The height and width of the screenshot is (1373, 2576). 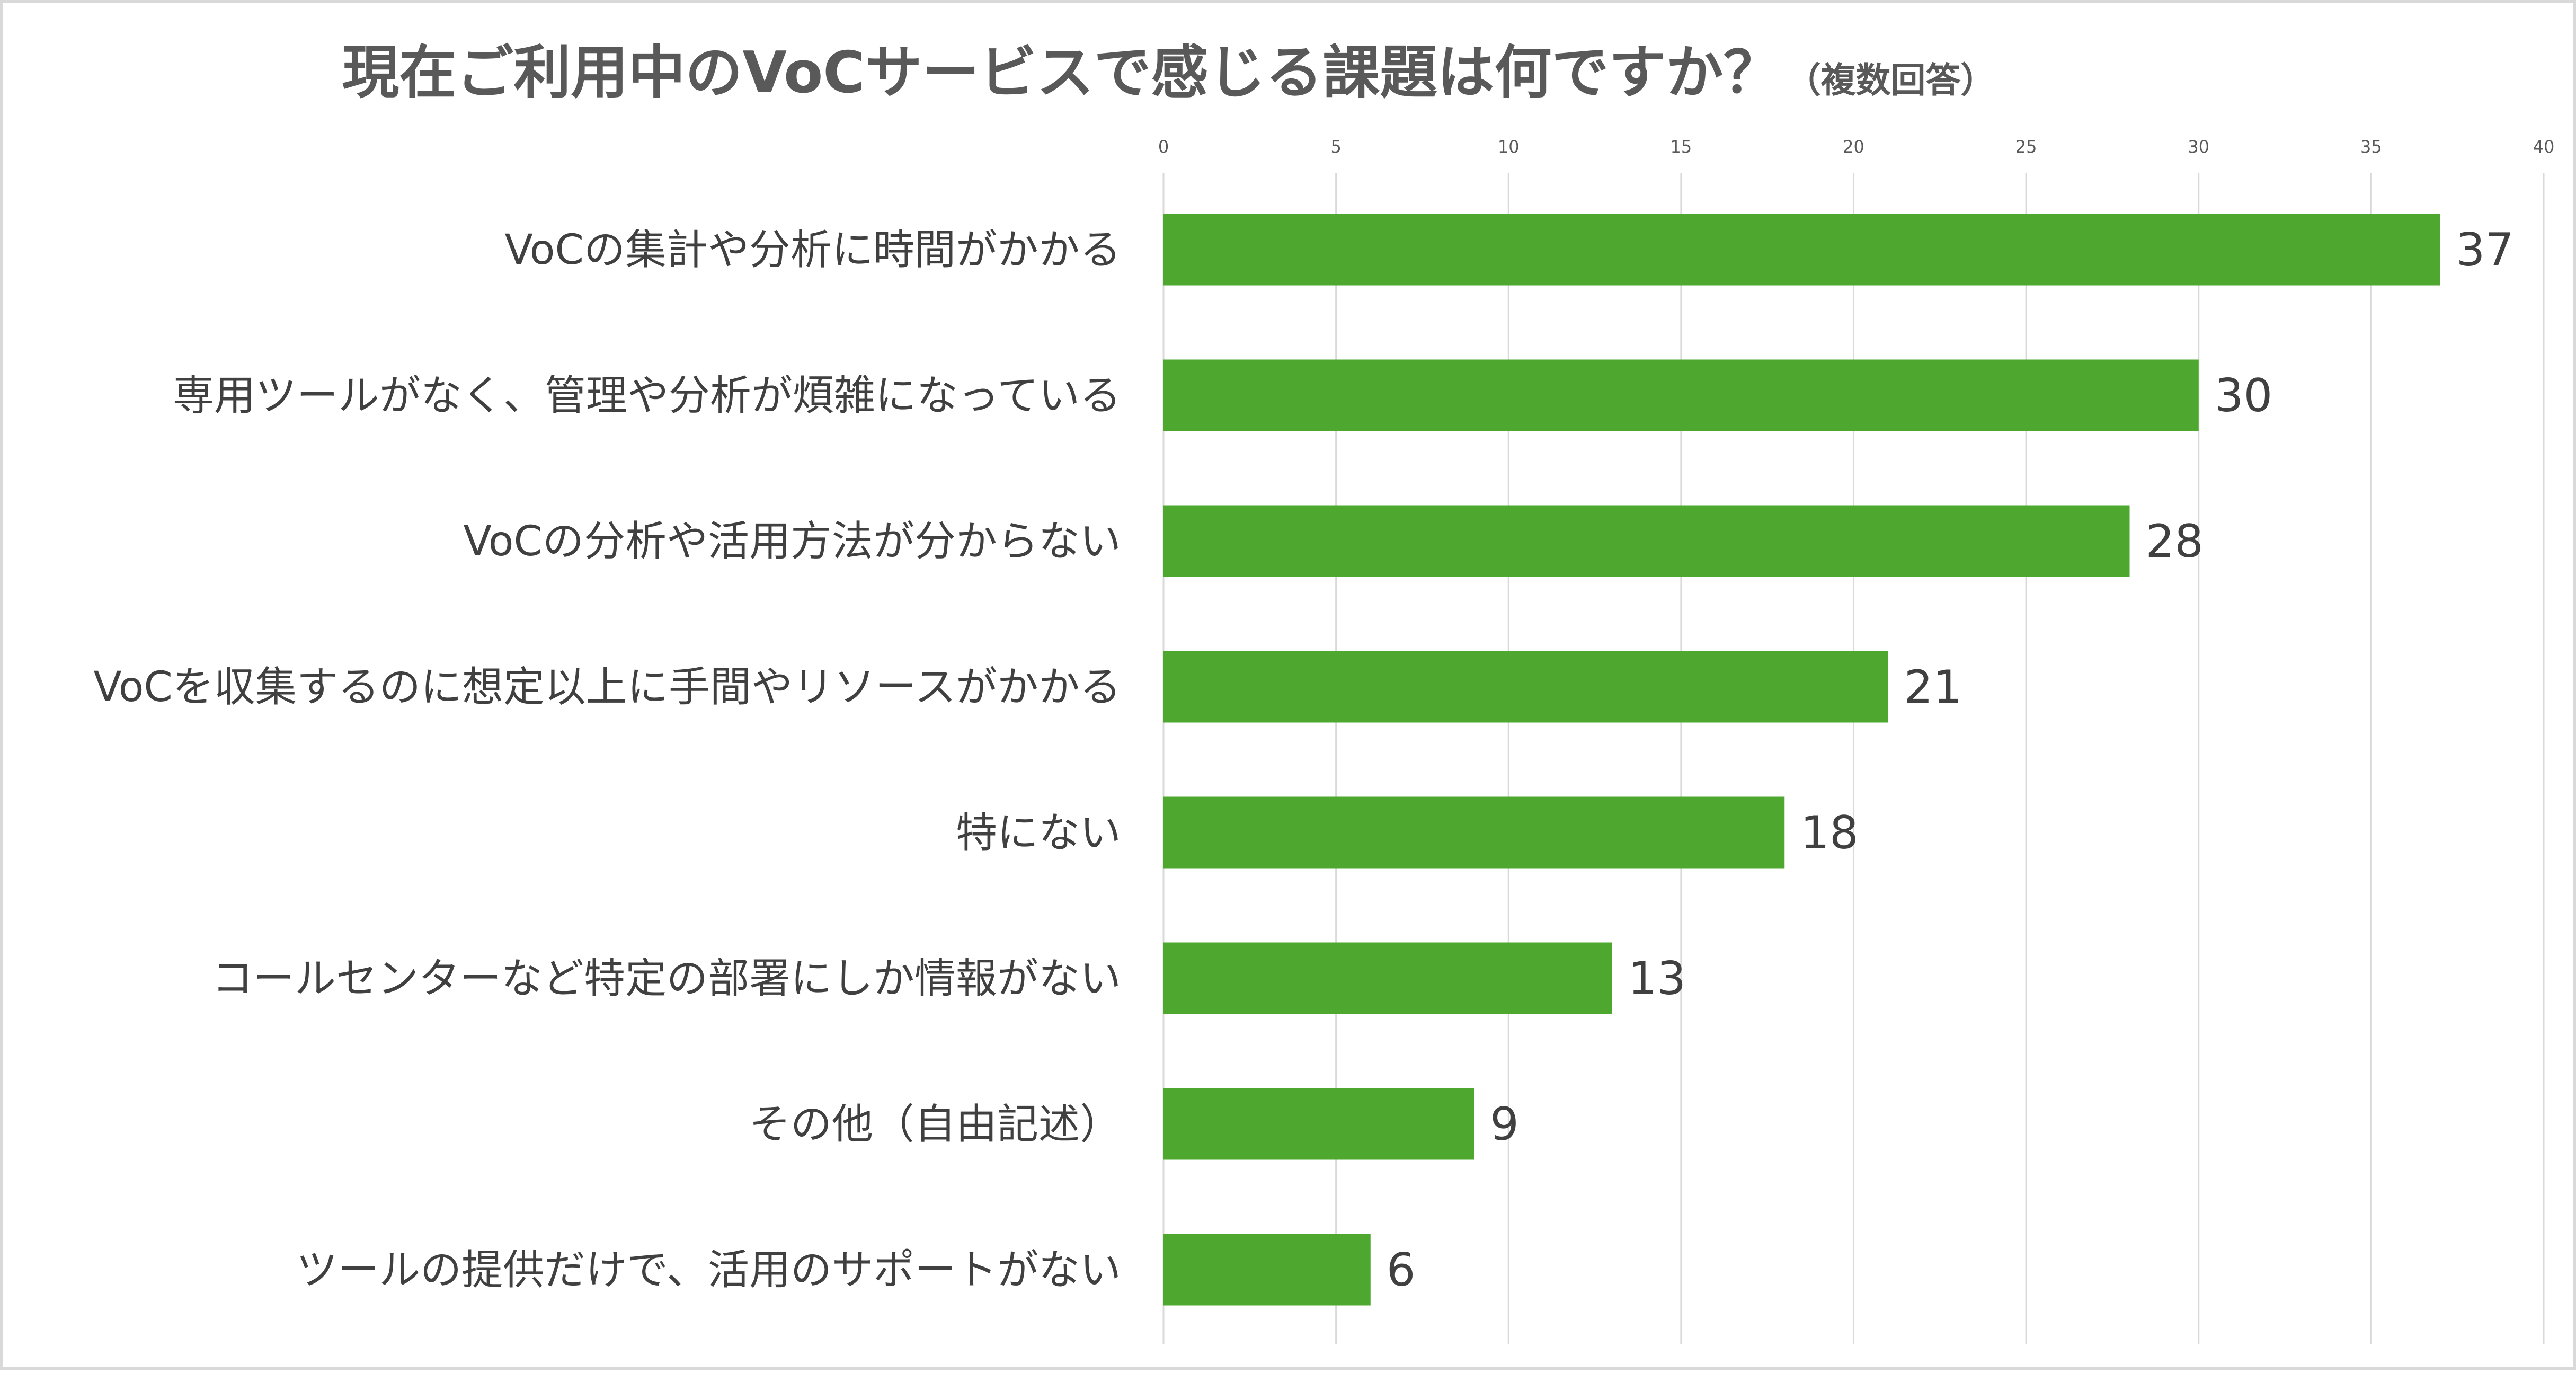 What do you see at coordinates (2371, 147) in the screenshot?
I see `x-tick-label-35: 35` at bounding box center [2371, 147].